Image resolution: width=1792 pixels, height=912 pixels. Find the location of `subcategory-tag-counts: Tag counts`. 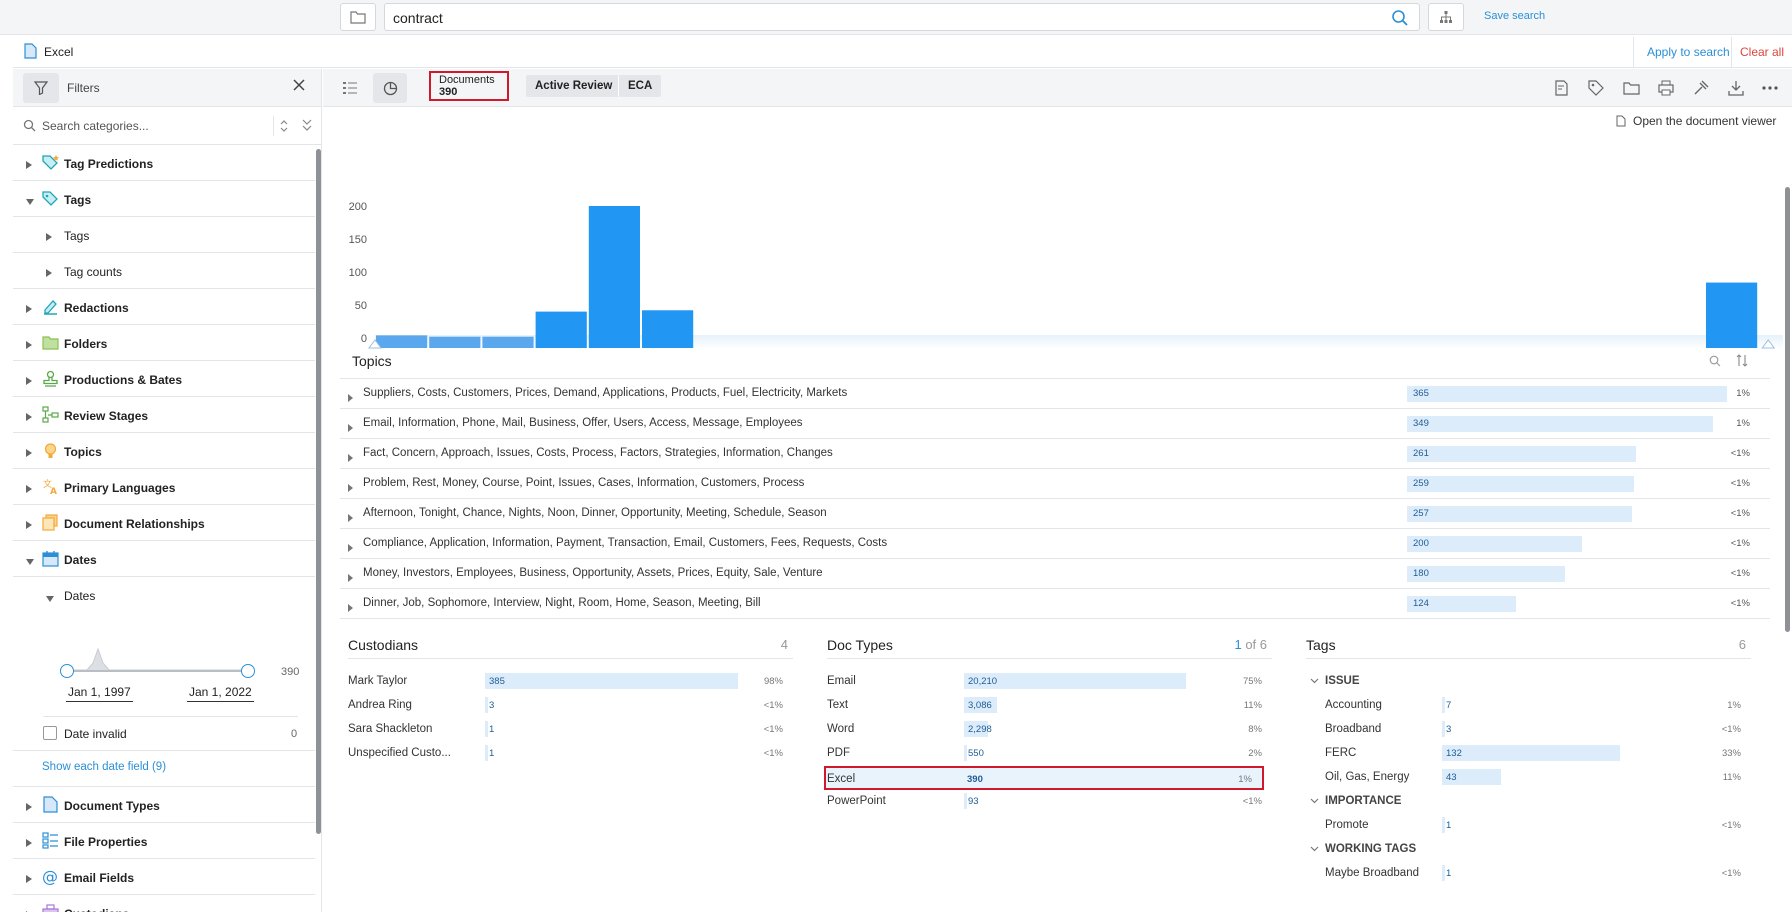

subcategory-tag-counts: Tag counts is located at coordinates (164, 271).